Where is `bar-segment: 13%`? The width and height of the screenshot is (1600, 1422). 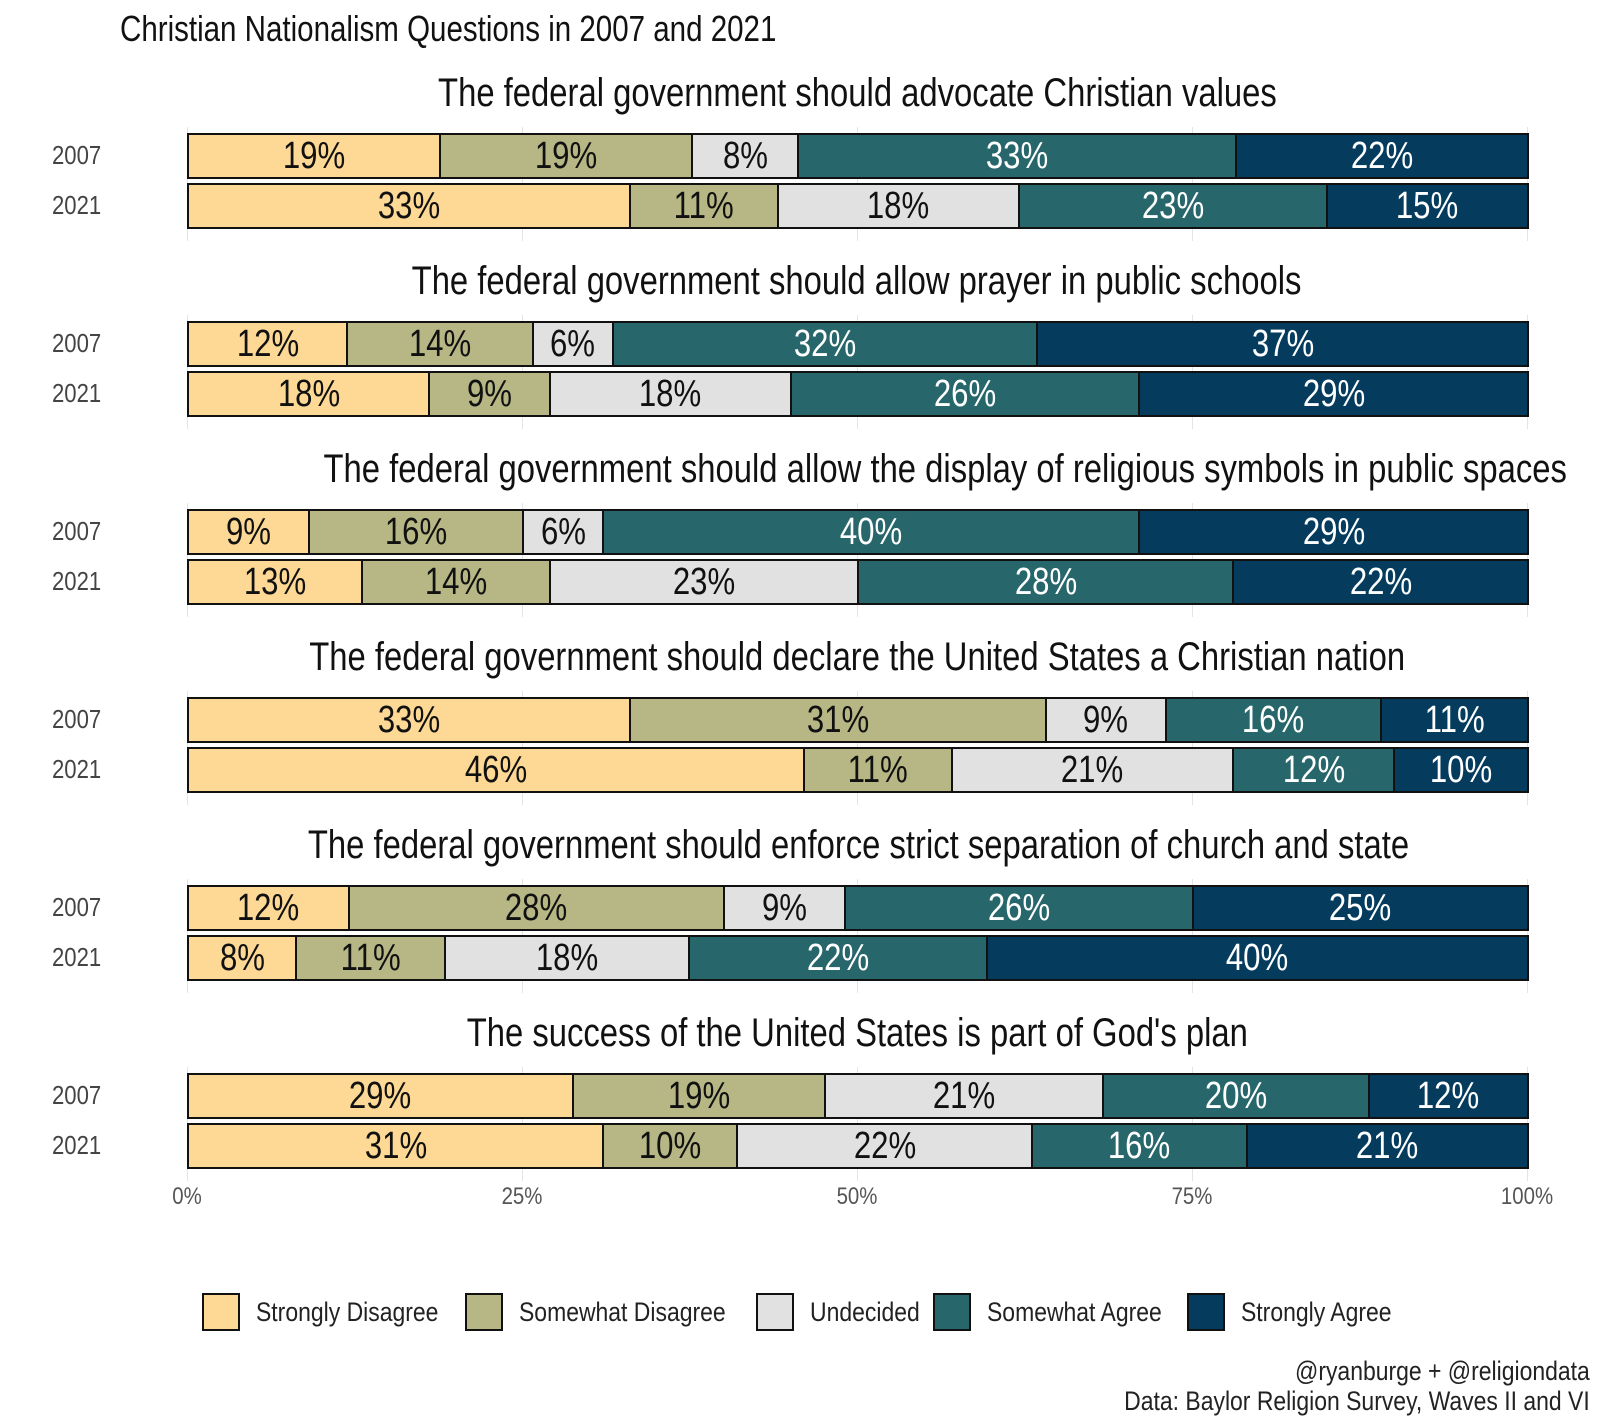 bar-segment: 13% is located at coordinates (275, 582).